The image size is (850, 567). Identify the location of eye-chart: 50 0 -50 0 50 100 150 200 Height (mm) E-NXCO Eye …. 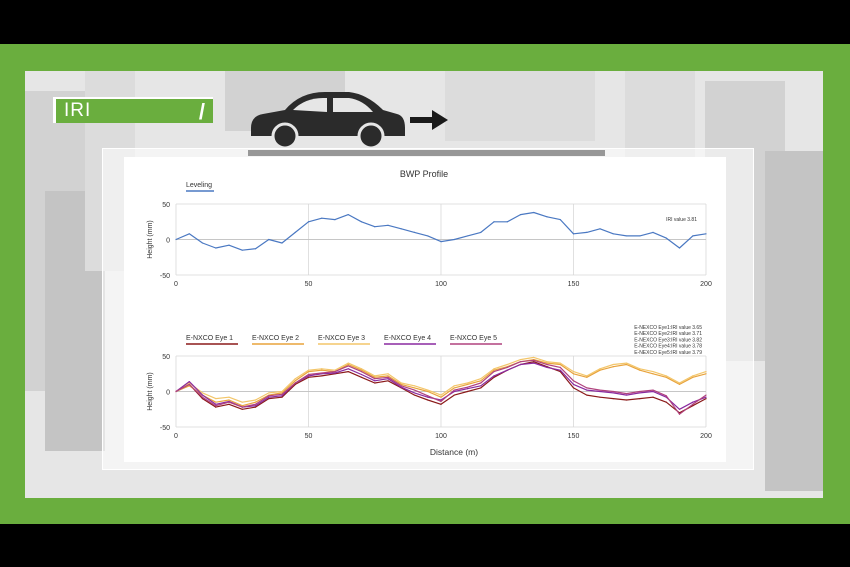
(429, 382).